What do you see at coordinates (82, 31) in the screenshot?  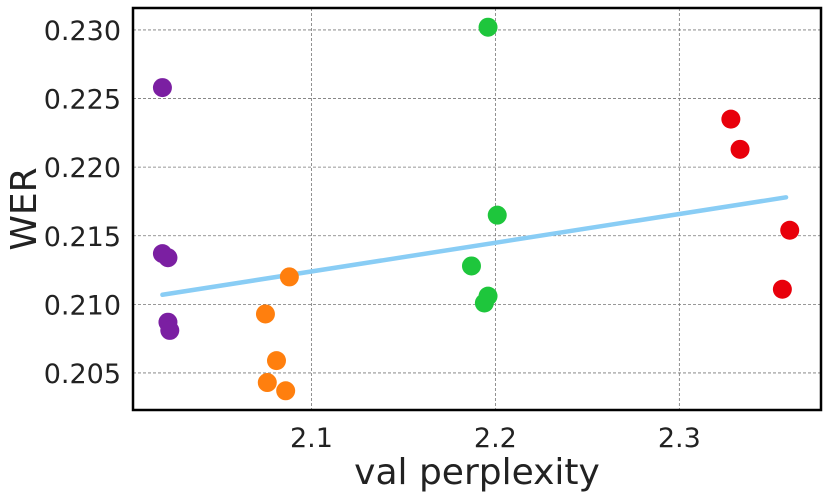 I see `y-tick-label: 0.230` at bounding box center [82, 31].